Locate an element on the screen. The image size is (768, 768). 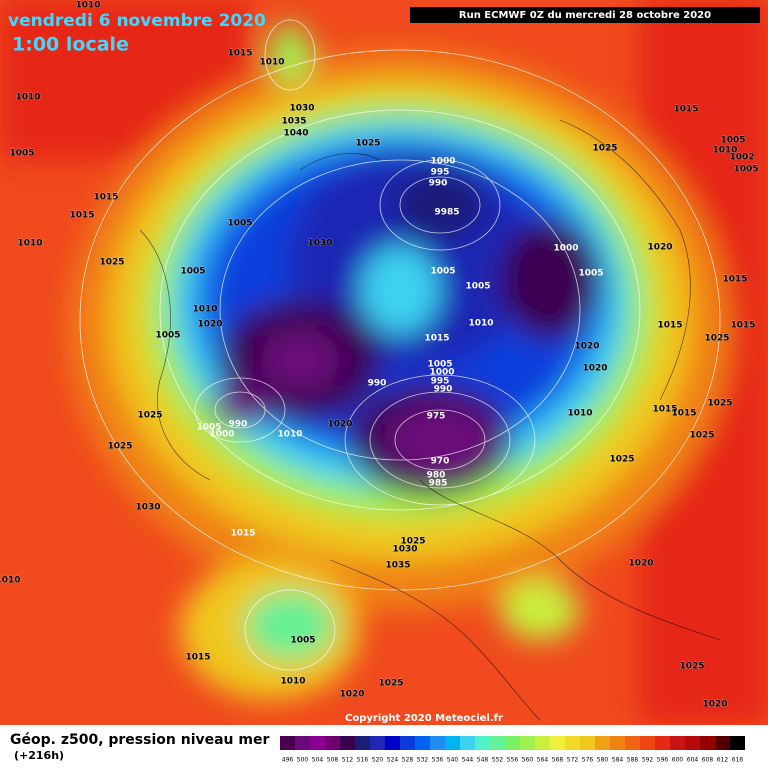
scale-label: 508 is located at coordinates (333, 760).